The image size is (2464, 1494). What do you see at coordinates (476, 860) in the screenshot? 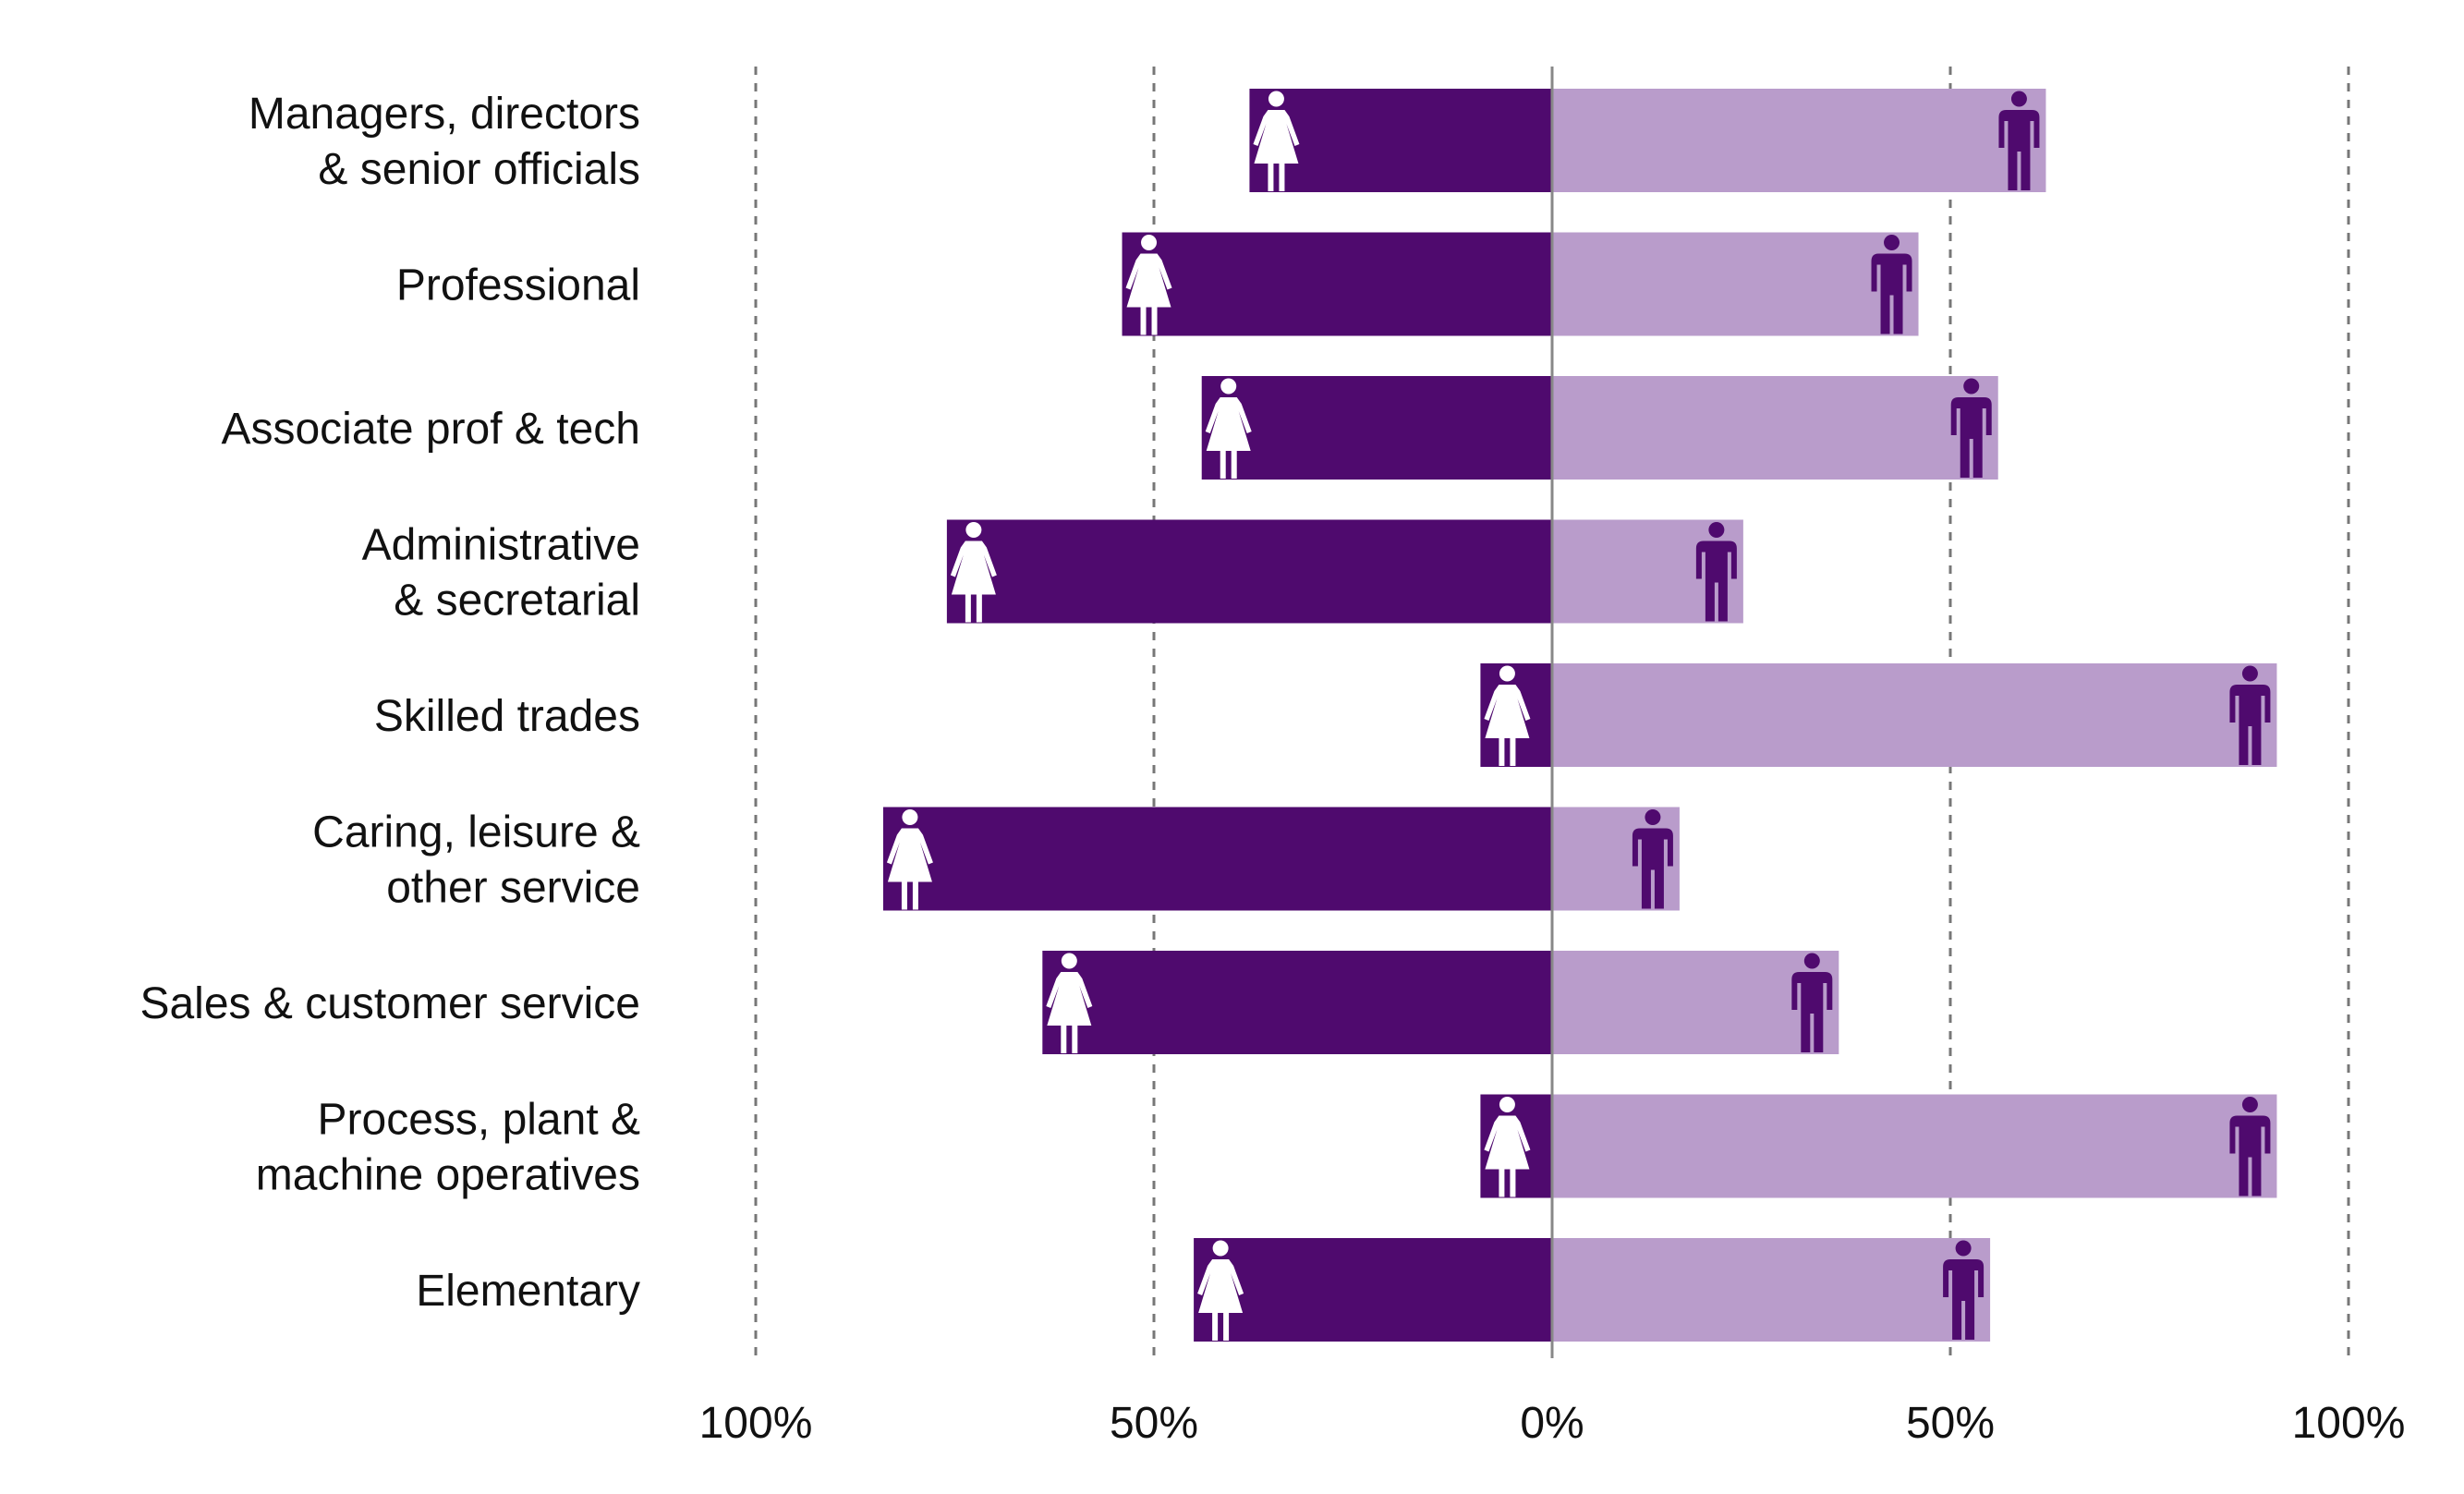
I see `category-label: Caring, leisure & other service` at bounding box center [476, 860].